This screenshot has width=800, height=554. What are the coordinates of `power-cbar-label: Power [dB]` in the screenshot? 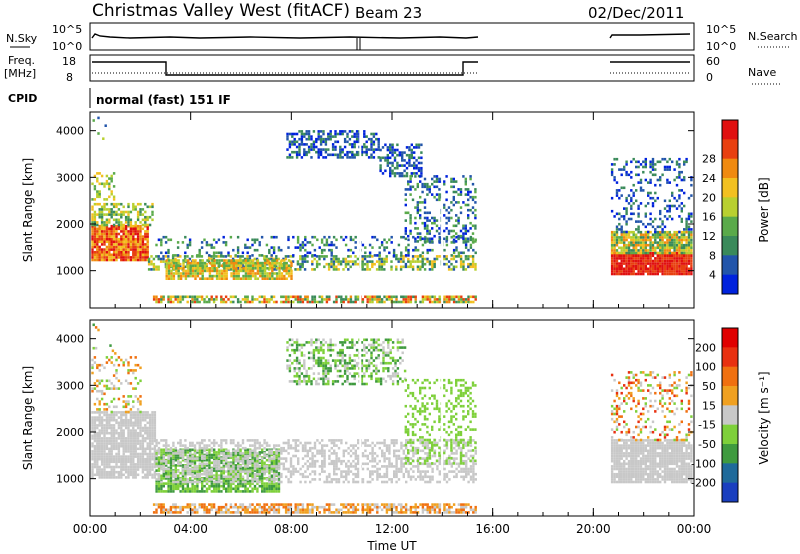 It's located at (764, 209).